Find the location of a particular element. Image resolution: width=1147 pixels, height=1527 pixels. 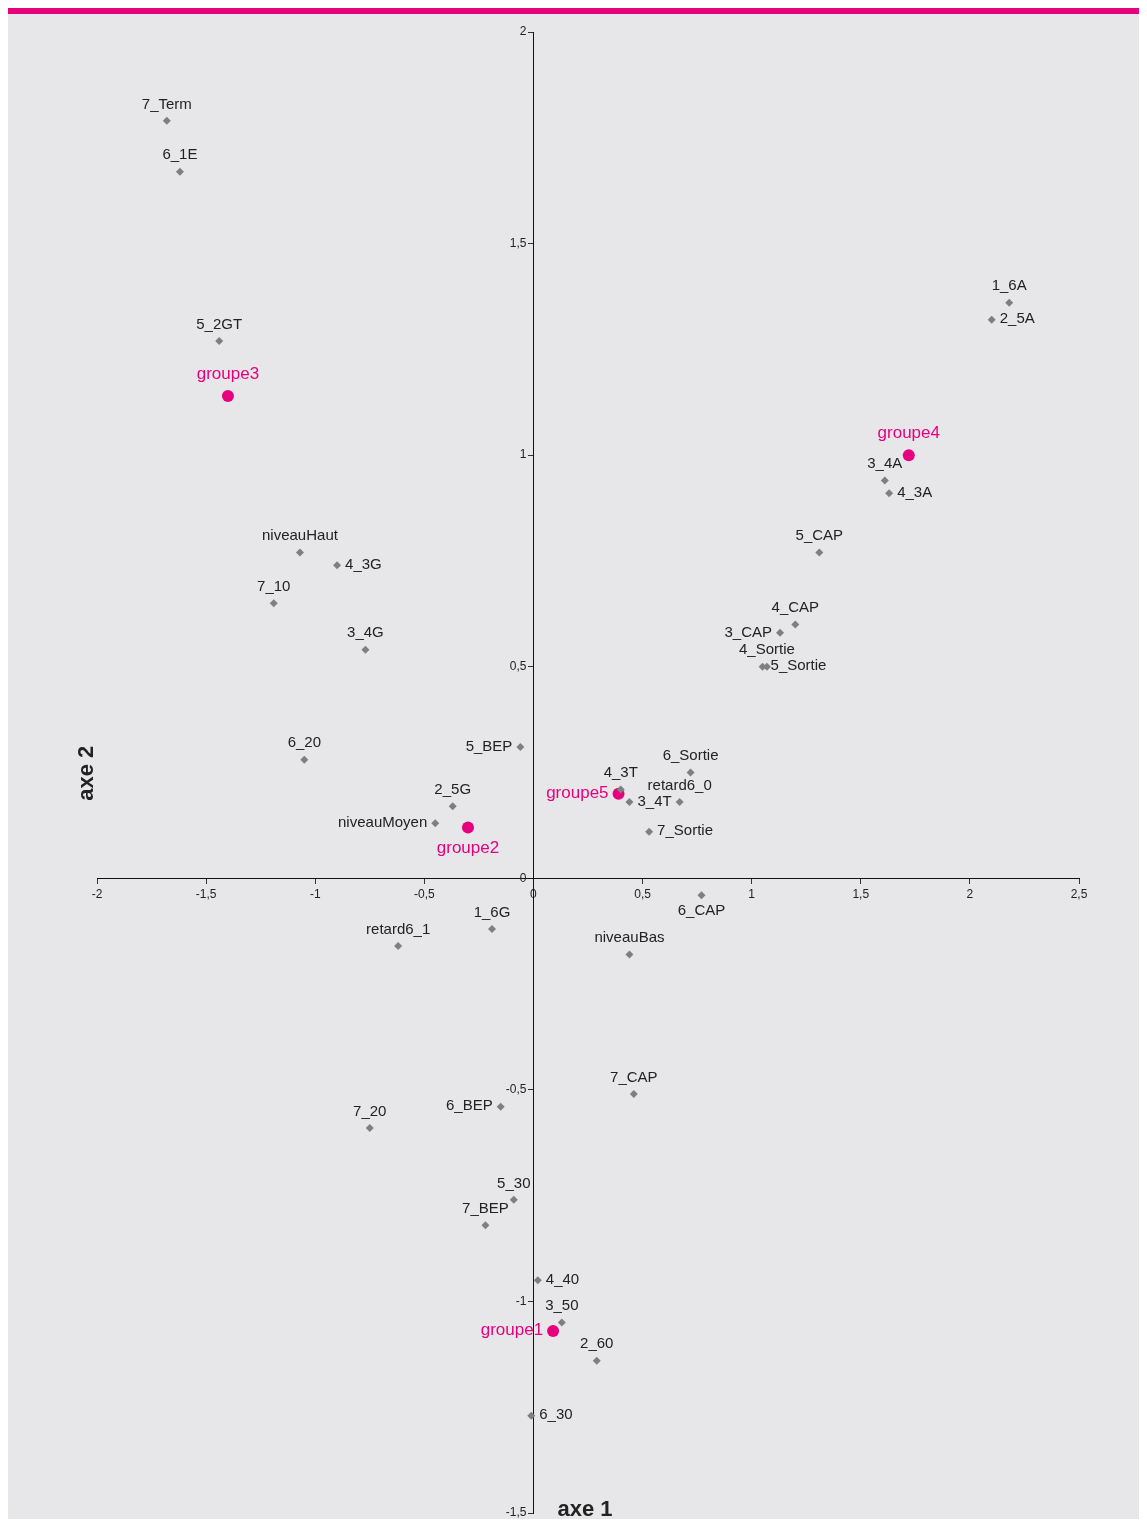

annotation: 6_1E is located at coordinates (180, 154).